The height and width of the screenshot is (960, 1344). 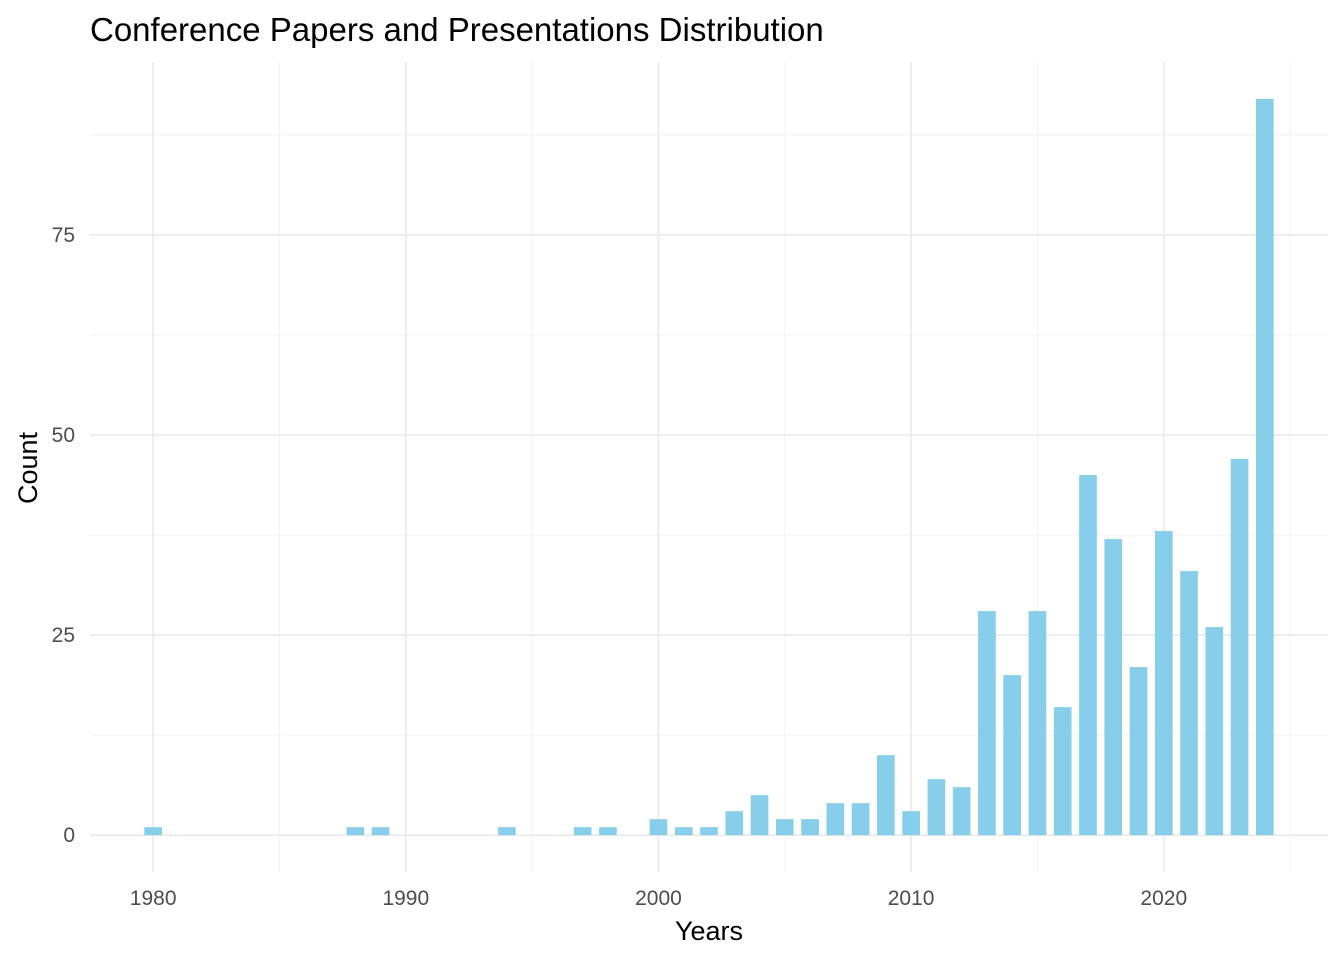 What do you see at coordinates (759, 815) in the screenshot?
I see `bar-2004` at bounding box center [759, 815].